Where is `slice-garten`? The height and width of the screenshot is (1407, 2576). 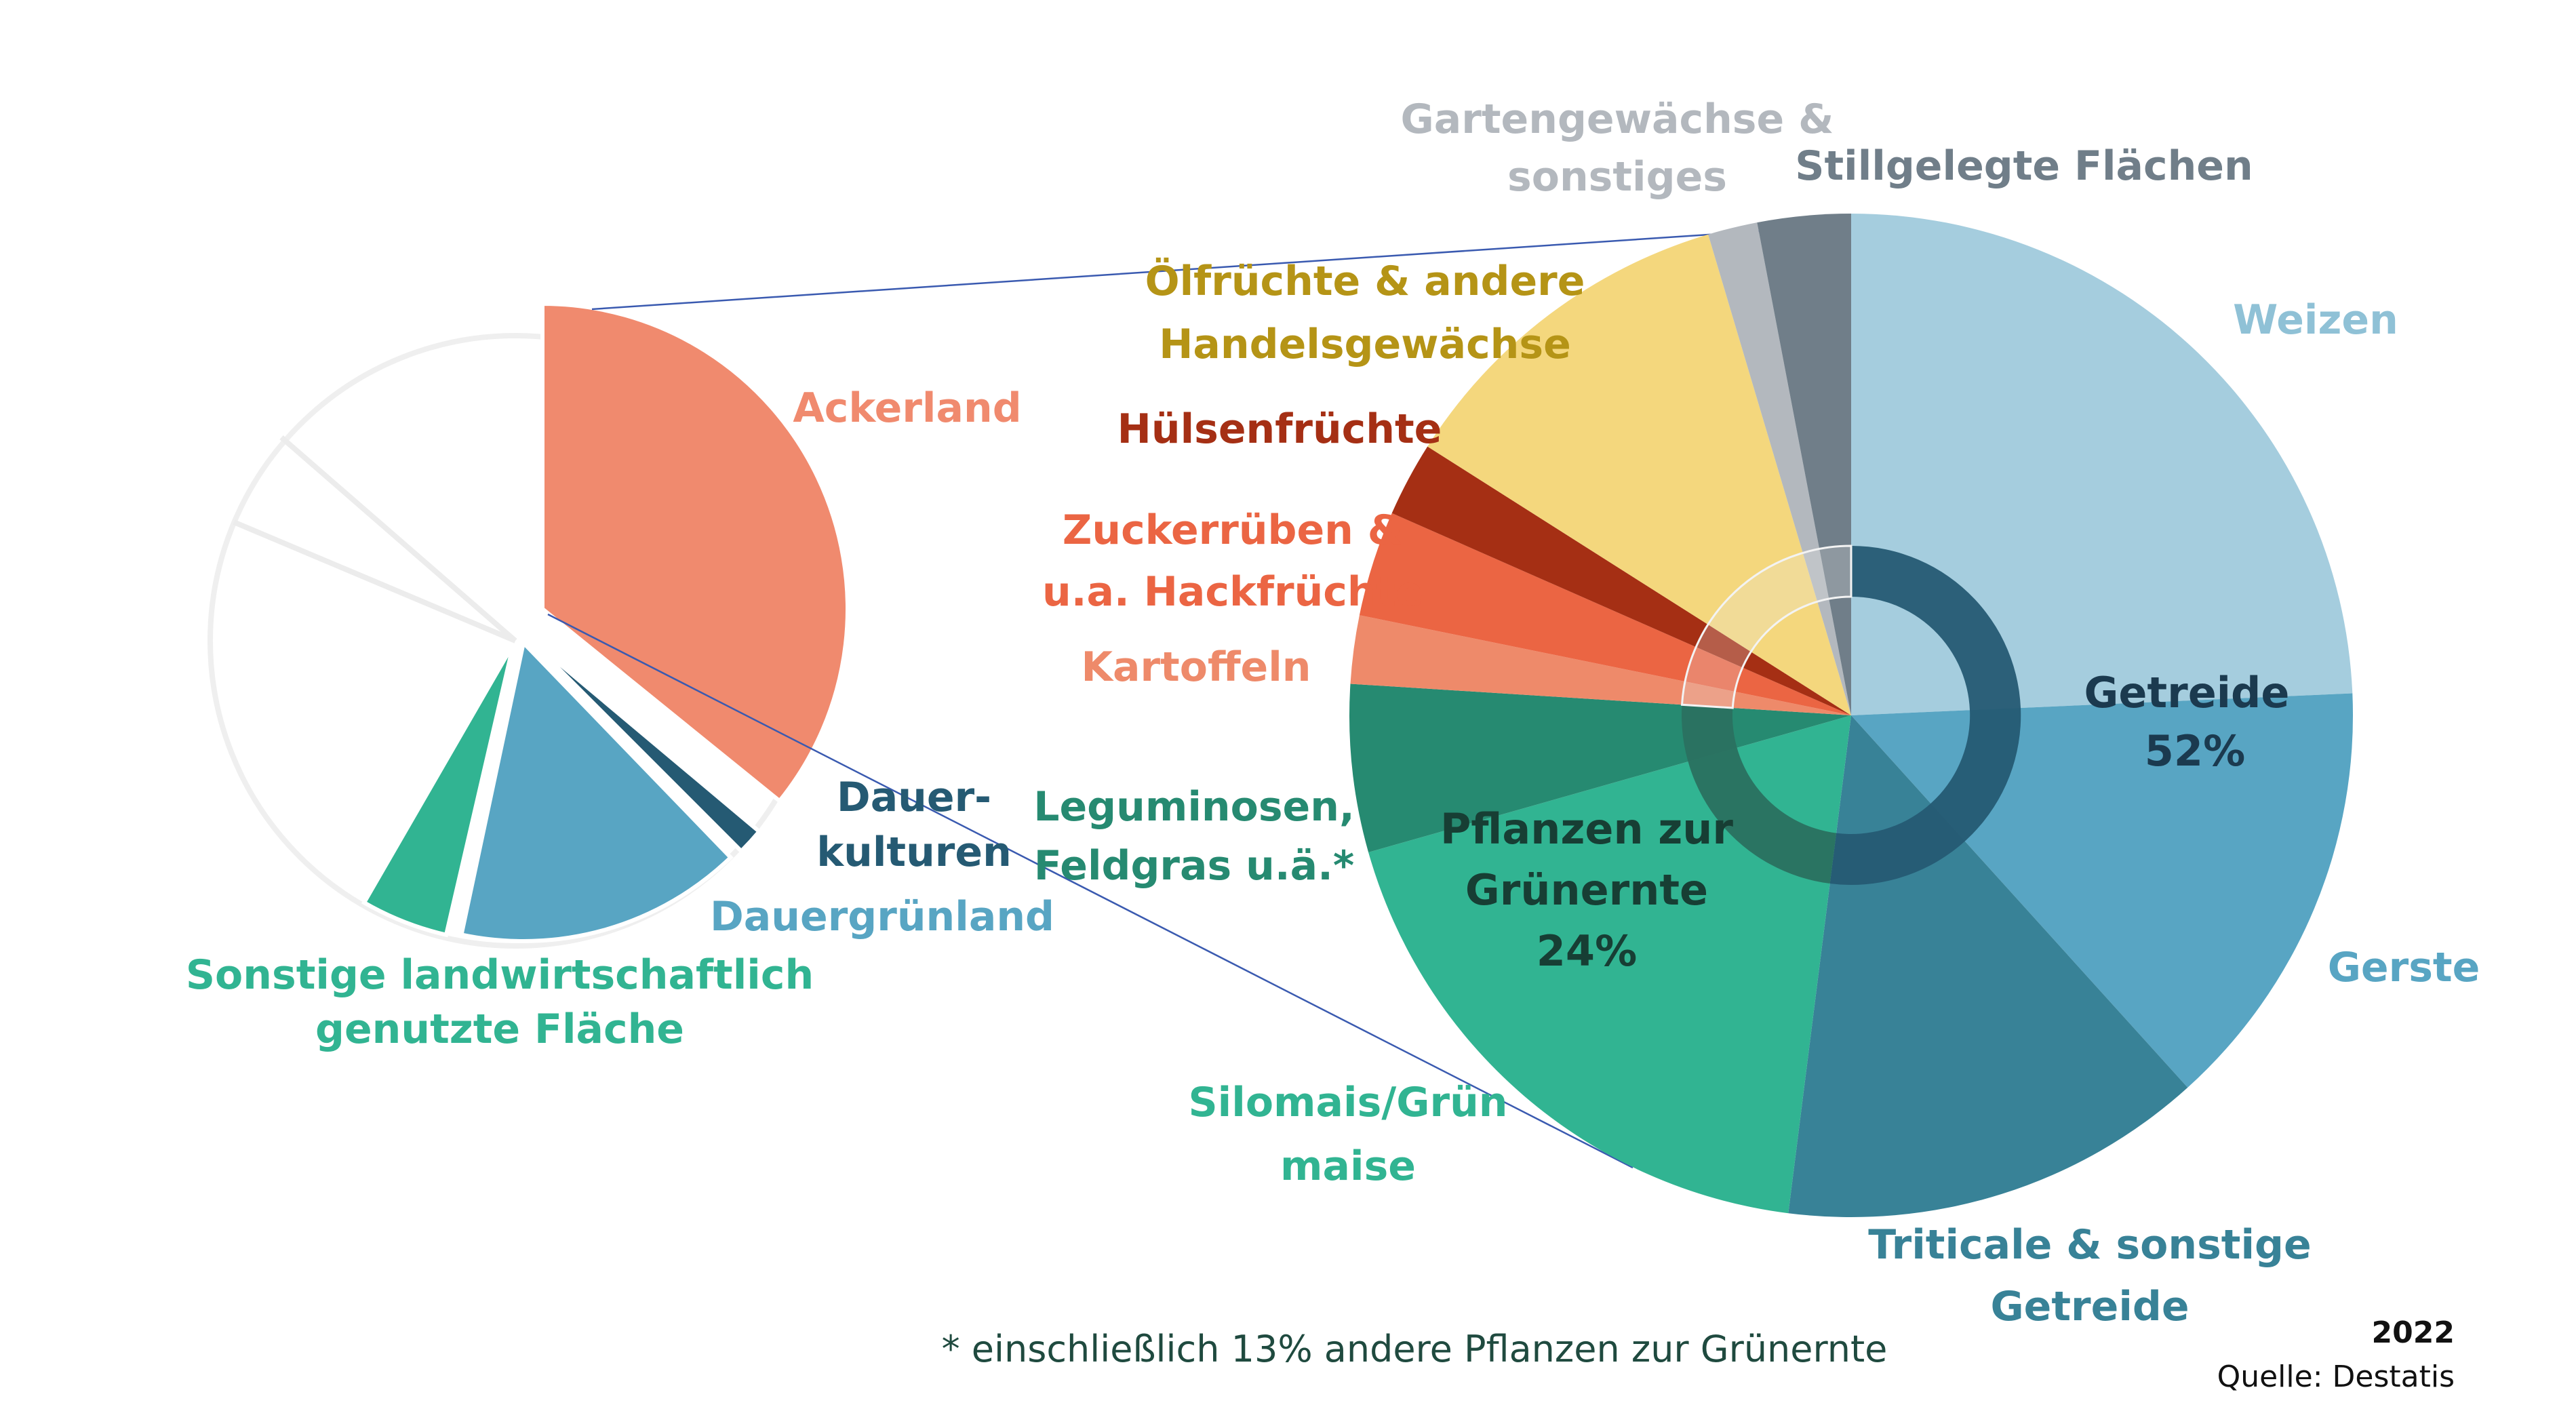
slice-garten is located at coordinates (1779, 469).